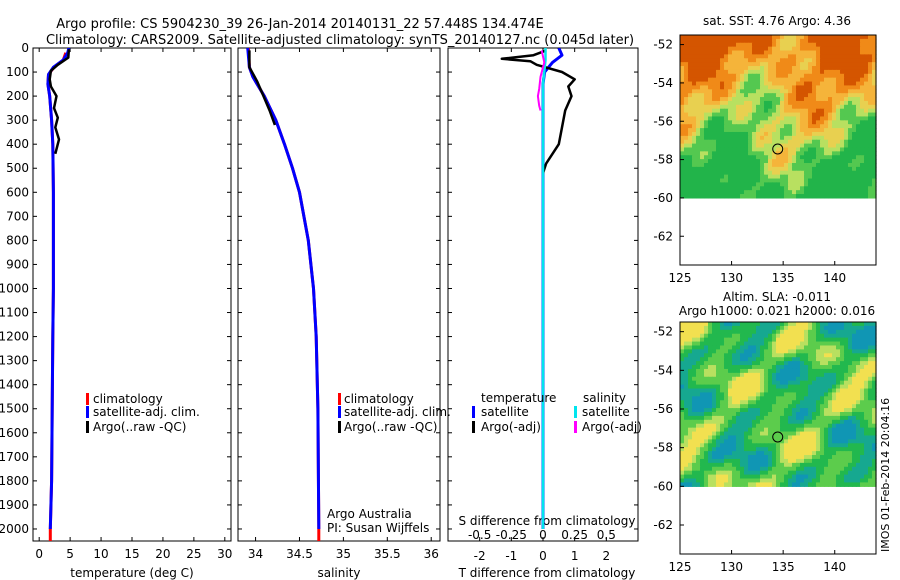  What do you see at coordinates (343, 554) in the screenshot?
I see `x-tick-label: 35` at bounding box center [343, 554].